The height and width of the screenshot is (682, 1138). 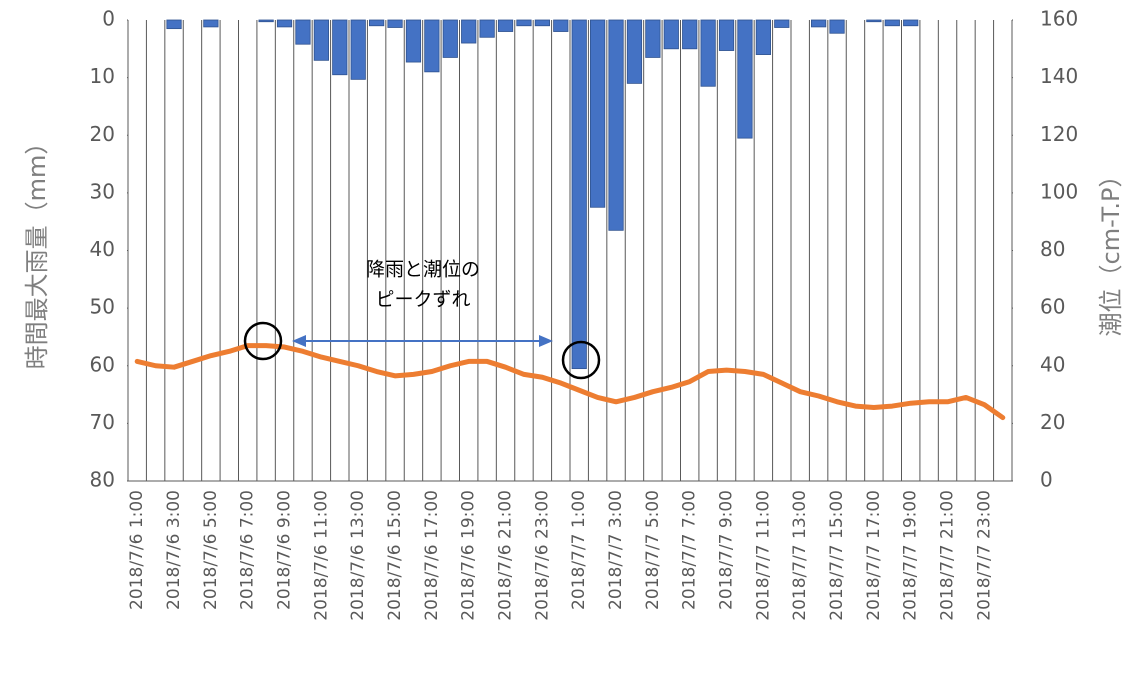 What do you see at coordinates (1052, 364) in the screenshot?
I see `y2-tick-label: 40` at bounding box center [1052, 364].